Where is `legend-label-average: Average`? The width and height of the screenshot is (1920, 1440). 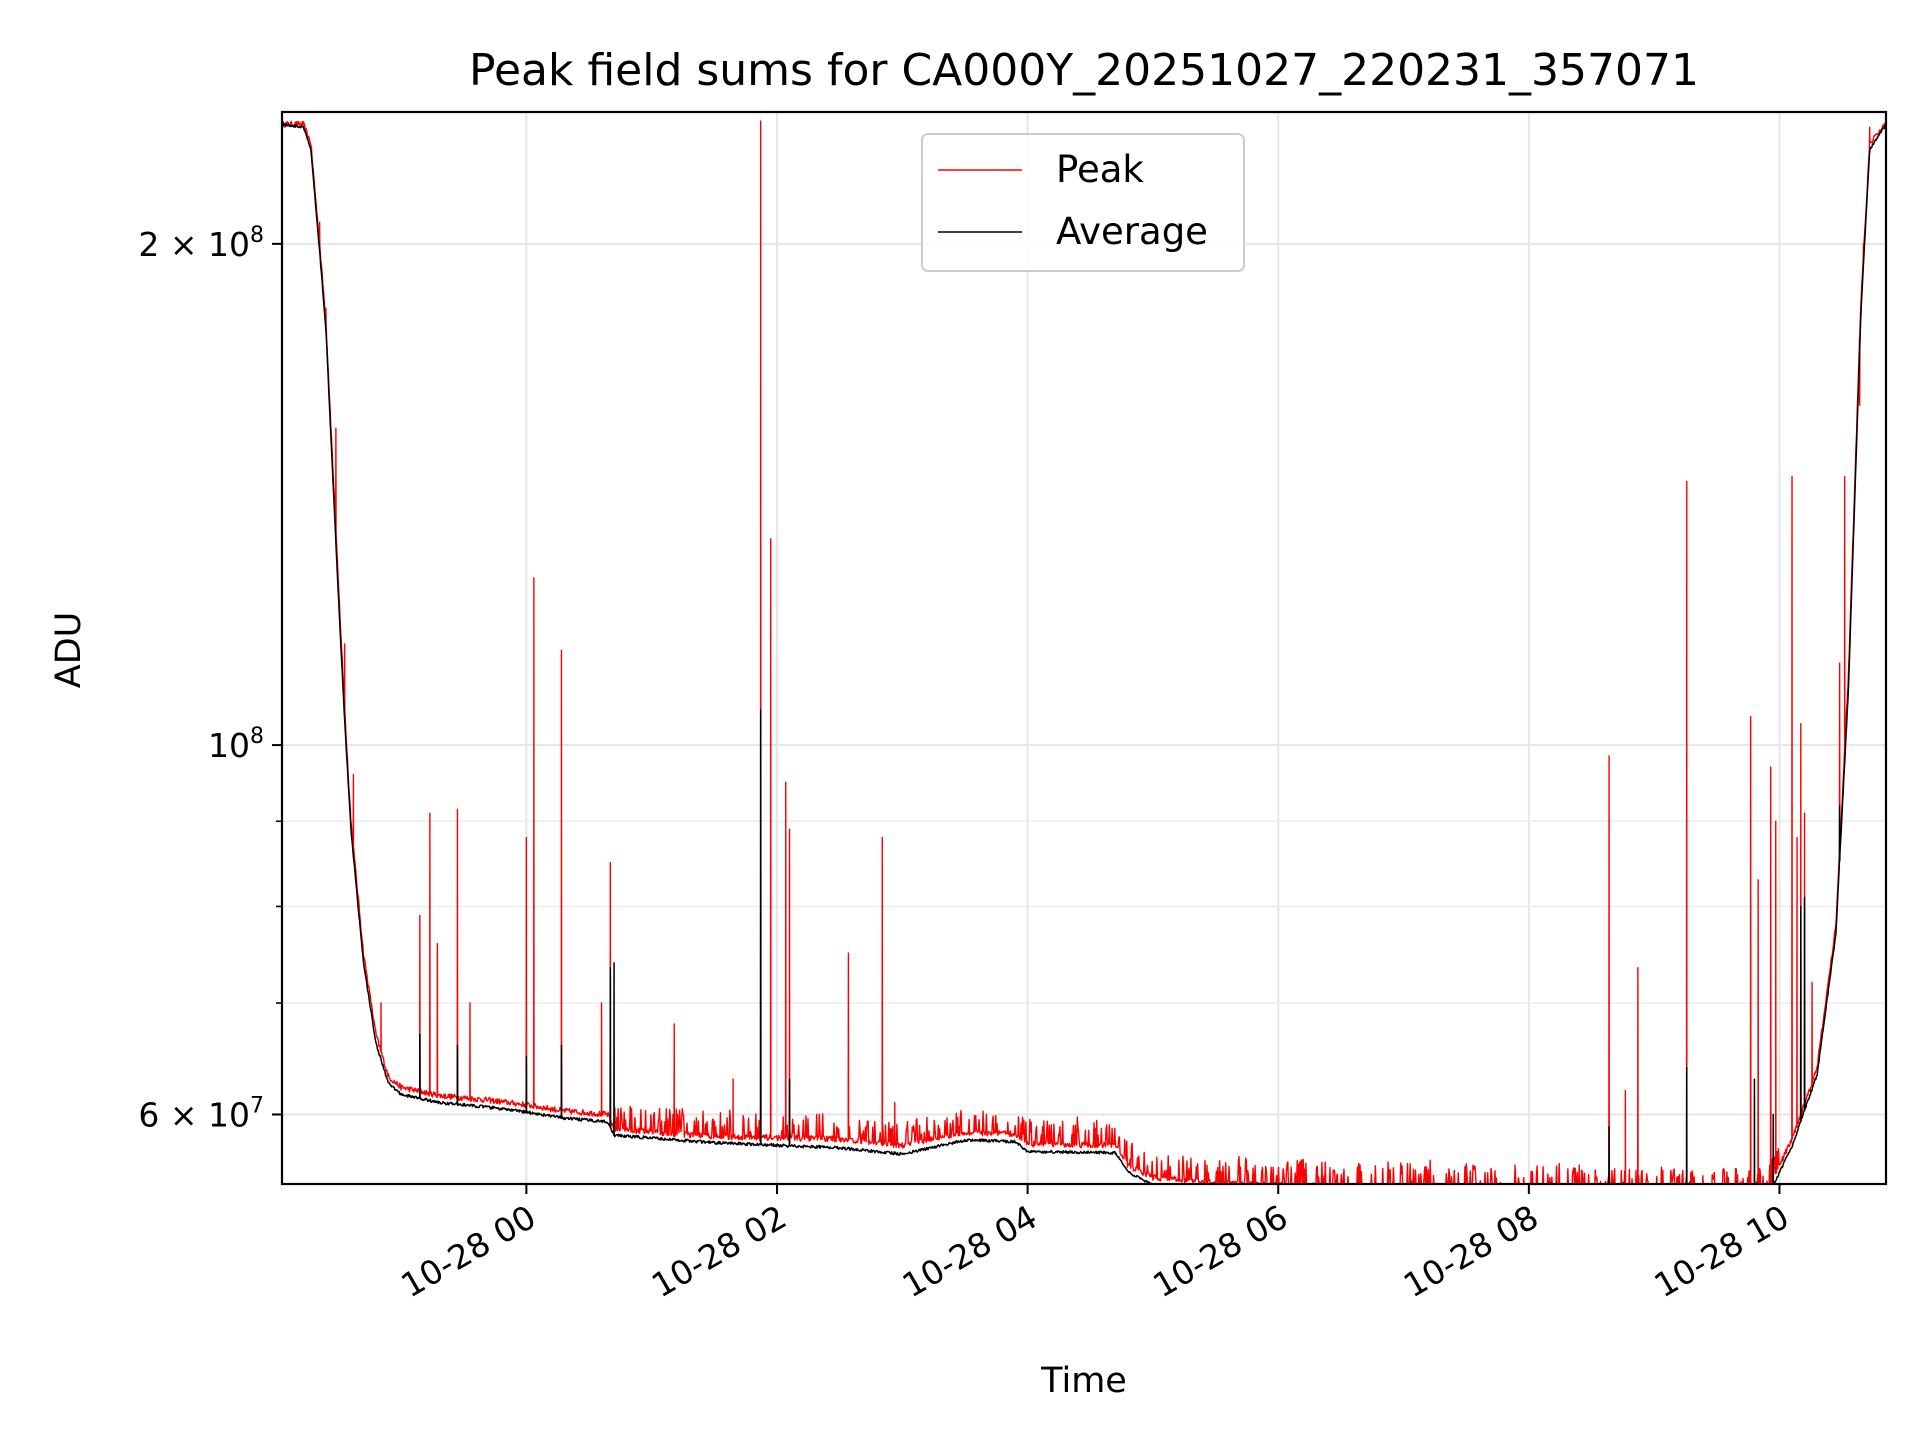 legend-label-average: Average is located at coordinates (1132, 231).